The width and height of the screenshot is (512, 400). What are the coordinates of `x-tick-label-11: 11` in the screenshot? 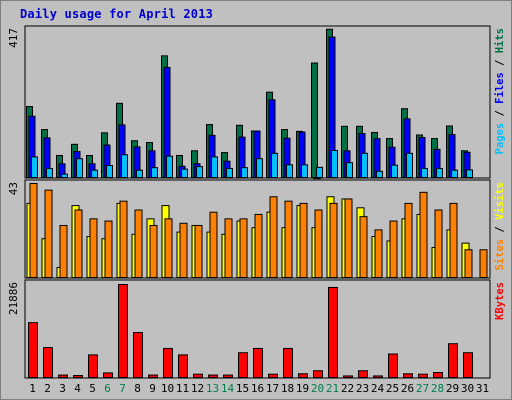 It's located at (182, 388).